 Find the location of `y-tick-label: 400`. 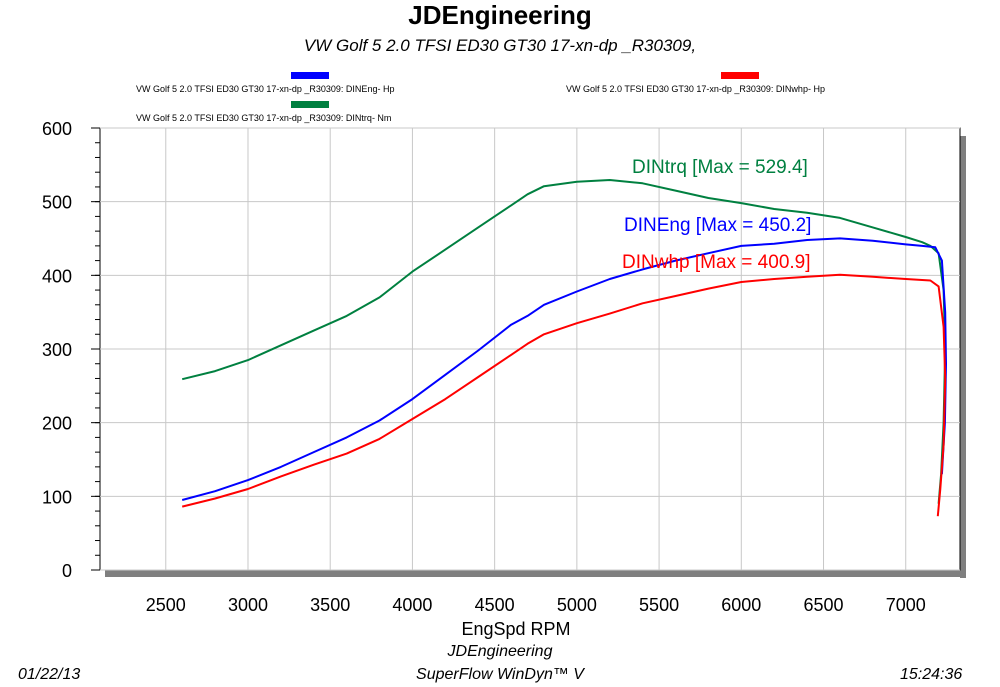

y-tick-label: 400 is located at coordinates (57, 276).